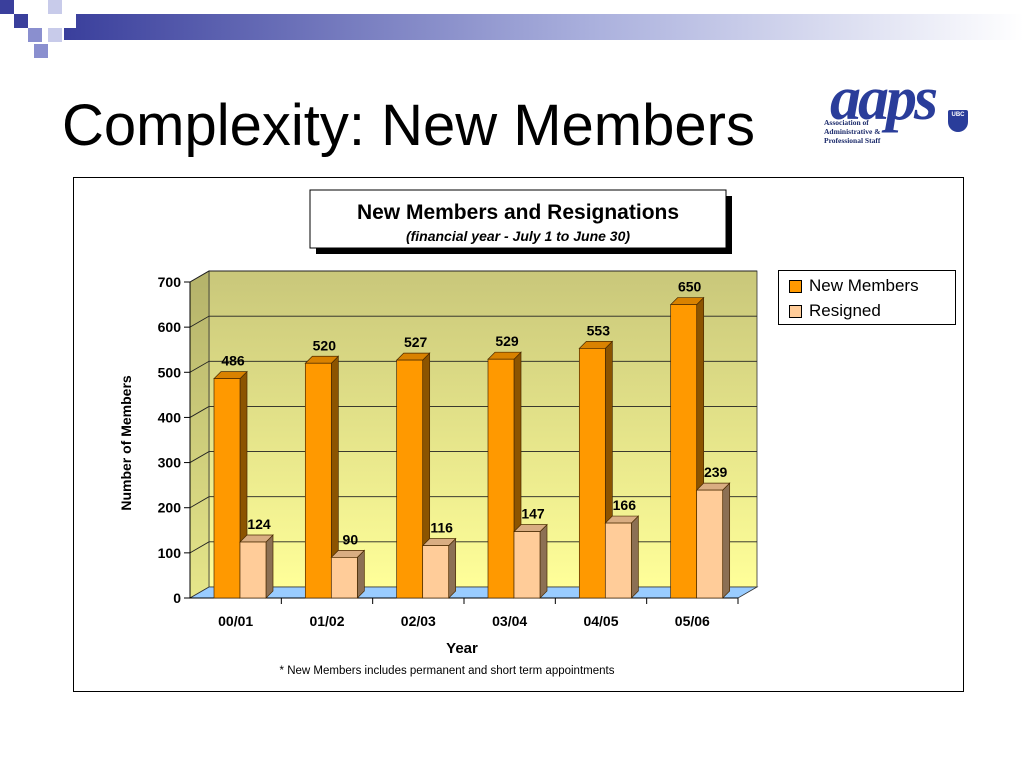  Describe the element at coordinates (518, 236) in the screenshot. I see `chart-subtitle: (financial year - July 1 to June 30)` at that location.